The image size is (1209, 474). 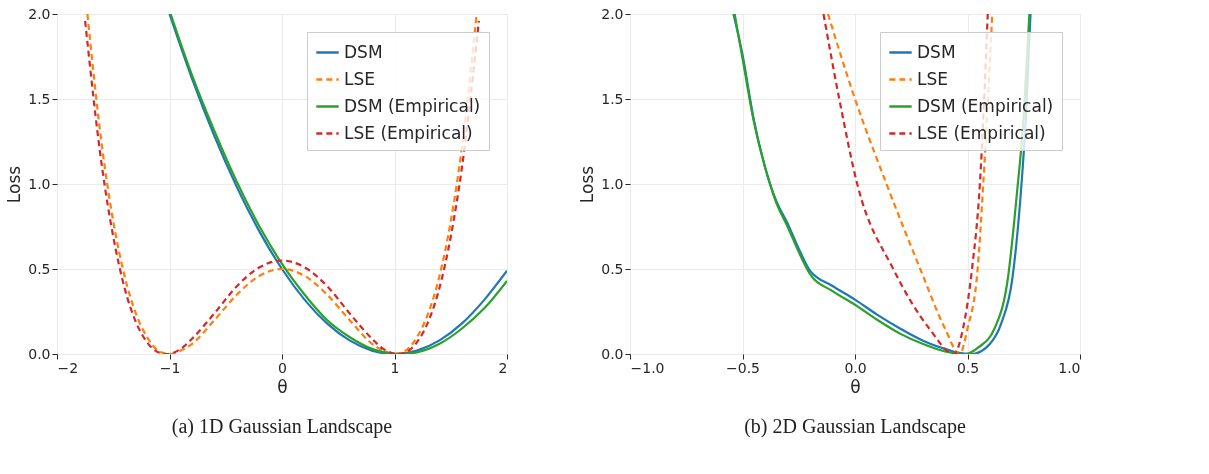 What do you see at coordinates (395, 367) in the screenshot?
I see `x-tick-label: 1` at bounding box center [395, 367].